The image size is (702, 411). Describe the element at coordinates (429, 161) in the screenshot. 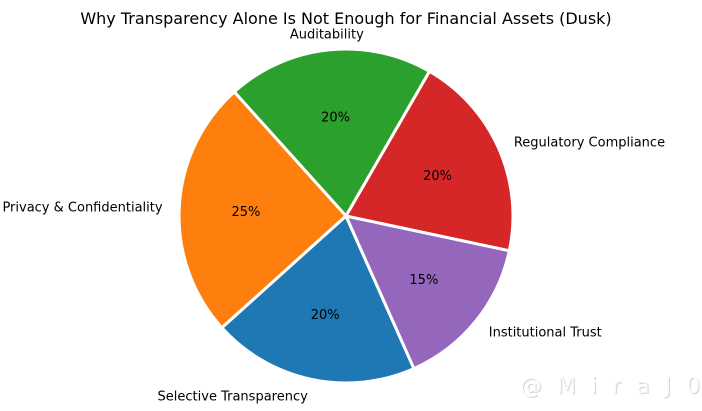

I see `pie-slice-regulatory-compliance` at that location.